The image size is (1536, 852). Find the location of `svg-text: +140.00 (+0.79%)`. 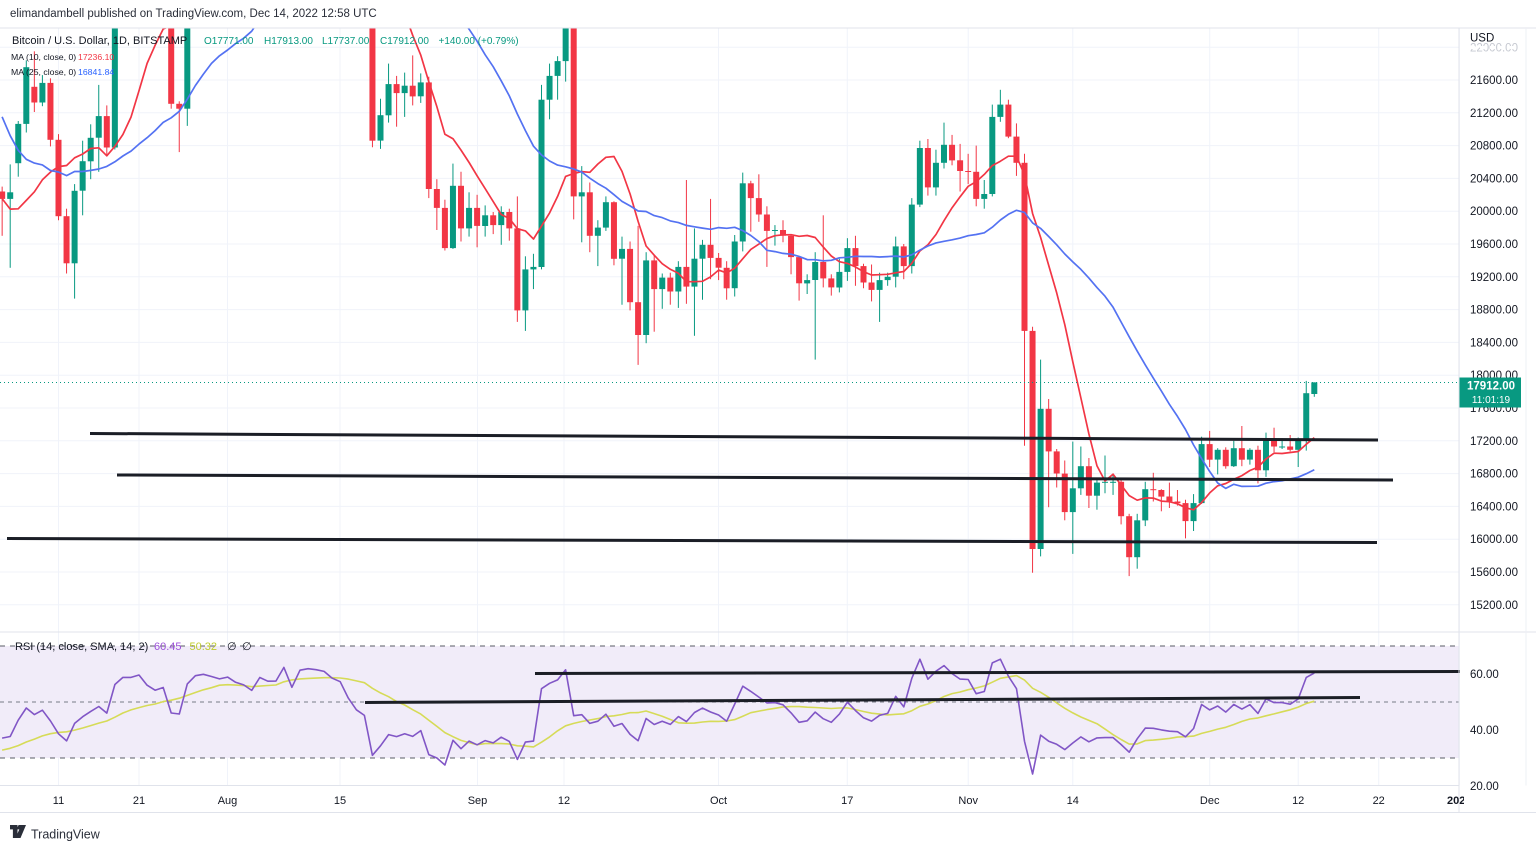

svg-text: +140.00 (+0.79%) is located at coordinates (479, 41).